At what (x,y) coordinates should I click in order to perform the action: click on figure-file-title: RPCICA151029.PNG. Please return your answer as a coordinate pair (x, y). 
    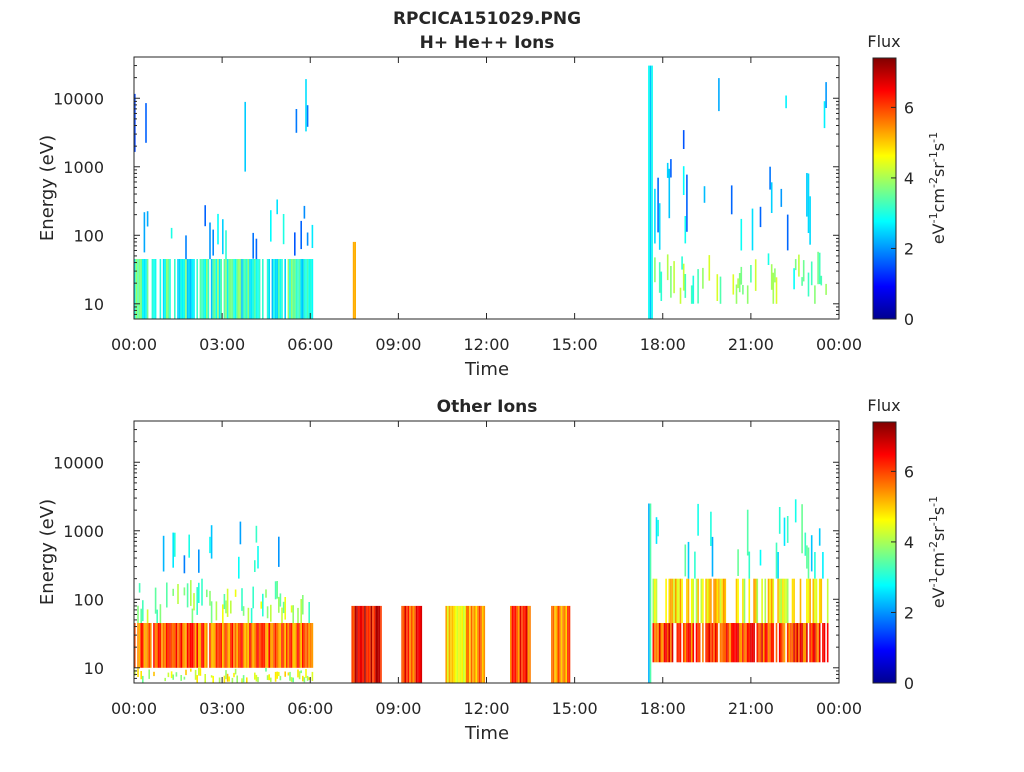
    Looking at the image, I should click on (487, 19).